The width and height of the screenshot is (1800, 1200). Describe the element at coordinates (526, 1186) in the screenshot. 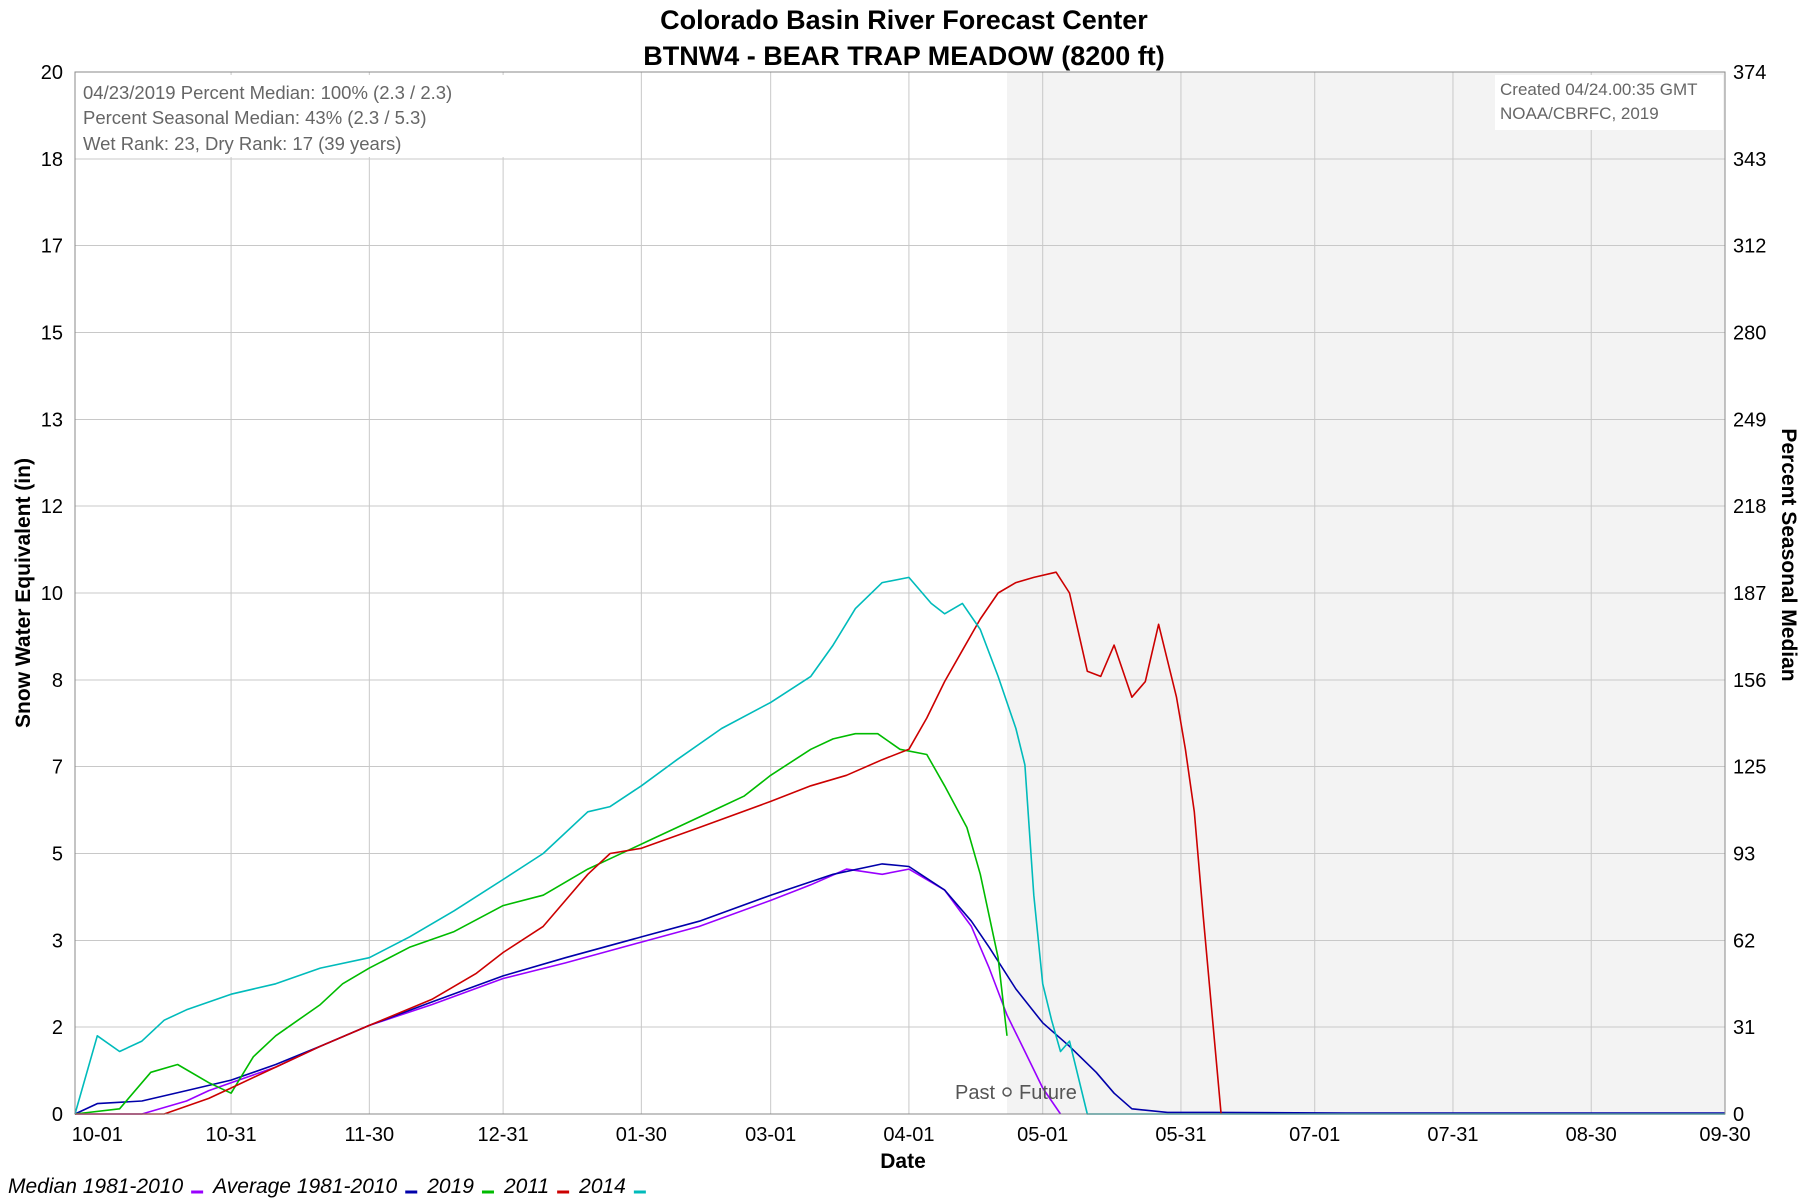

I see `legend-label-3: 2011` at that location.